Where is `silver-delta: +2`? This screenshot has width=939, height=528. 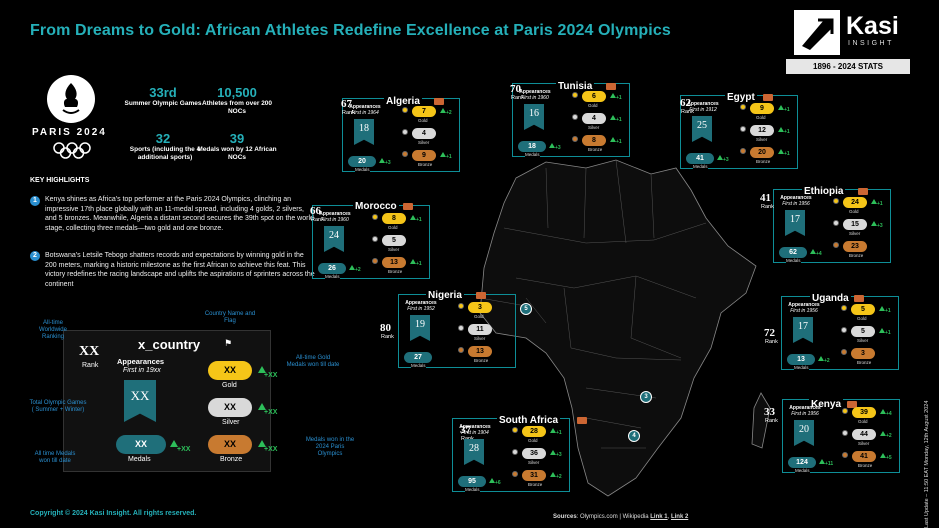
silver-delta: +2 is located at coordinates (889, 436).